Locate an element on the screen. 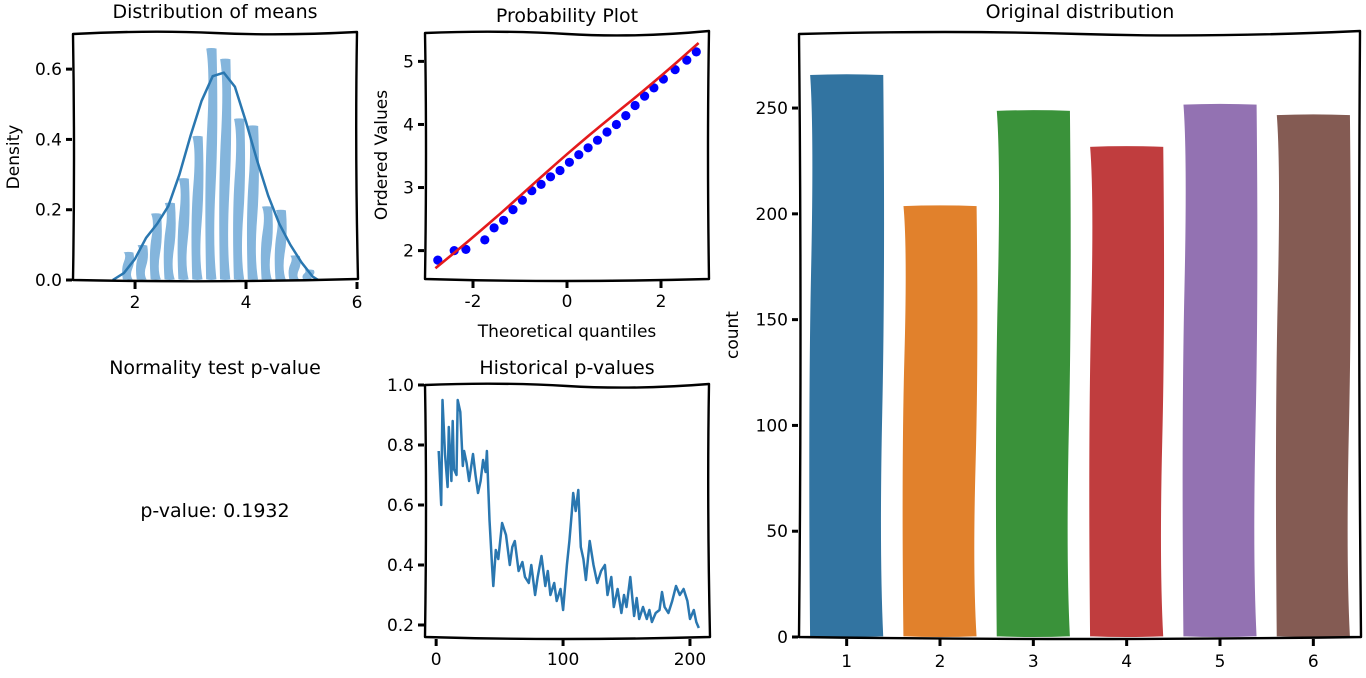 The width and height of the screenshot is (1366, 678). prob-xtick-label: 2 is located at coordinates (661, 302).